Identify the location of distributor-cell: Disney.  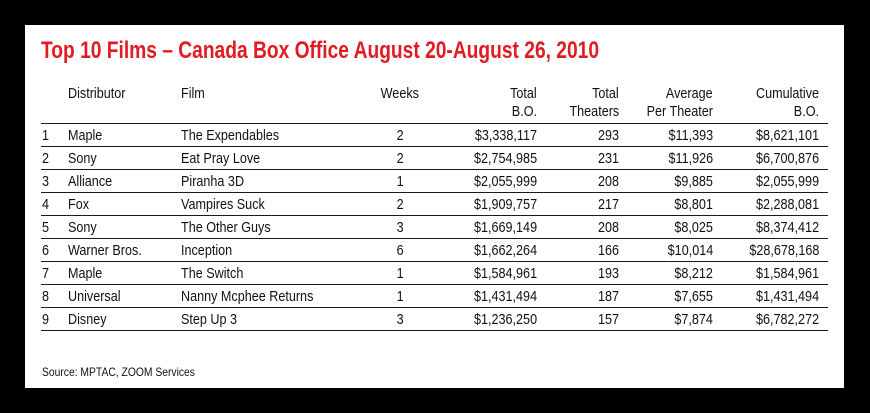
(87, 319).